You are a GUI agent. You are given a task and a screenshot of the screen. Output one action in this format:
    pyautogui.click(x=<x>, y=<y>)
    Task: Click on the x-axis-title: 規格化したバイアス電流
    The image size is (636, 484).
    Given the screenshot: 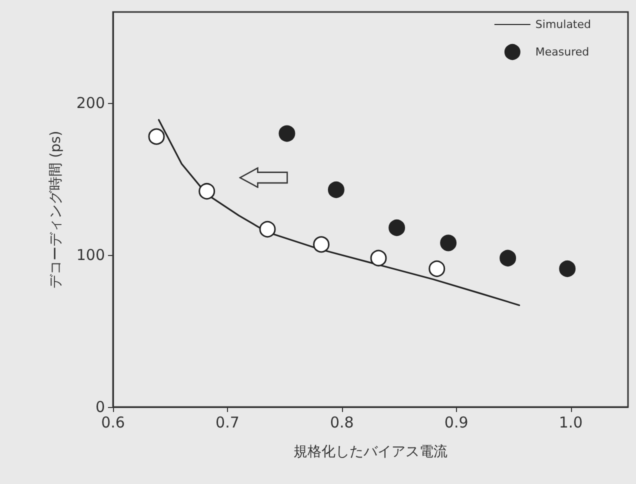 What is the action you would take?
    pyautogui.click(x=371, y=452)
    